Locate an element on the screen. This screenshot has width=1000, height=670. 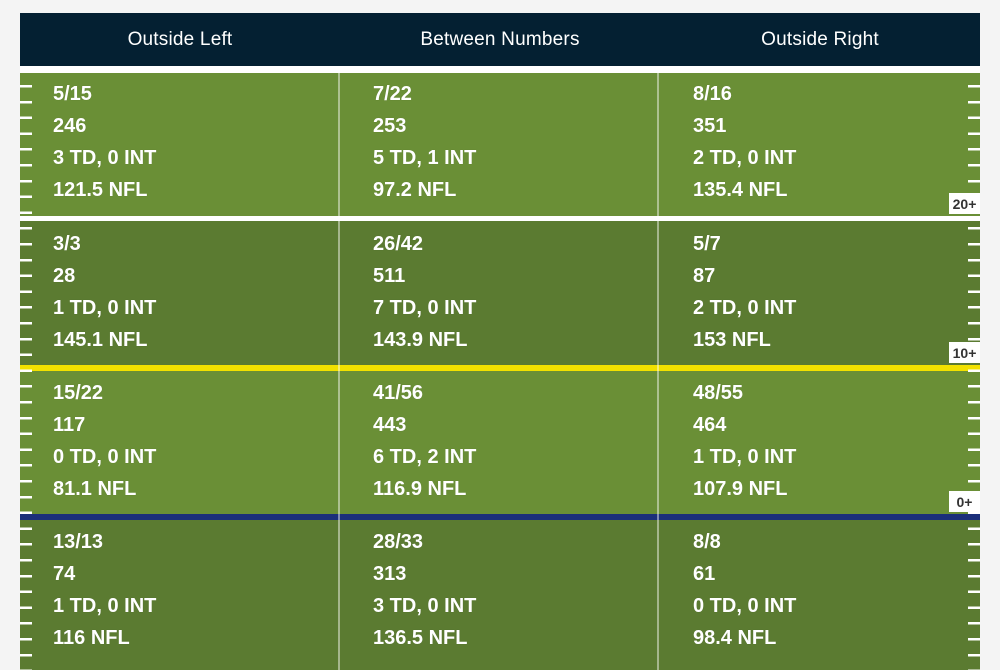
yards: 61 is located at coordinates (704, 574).